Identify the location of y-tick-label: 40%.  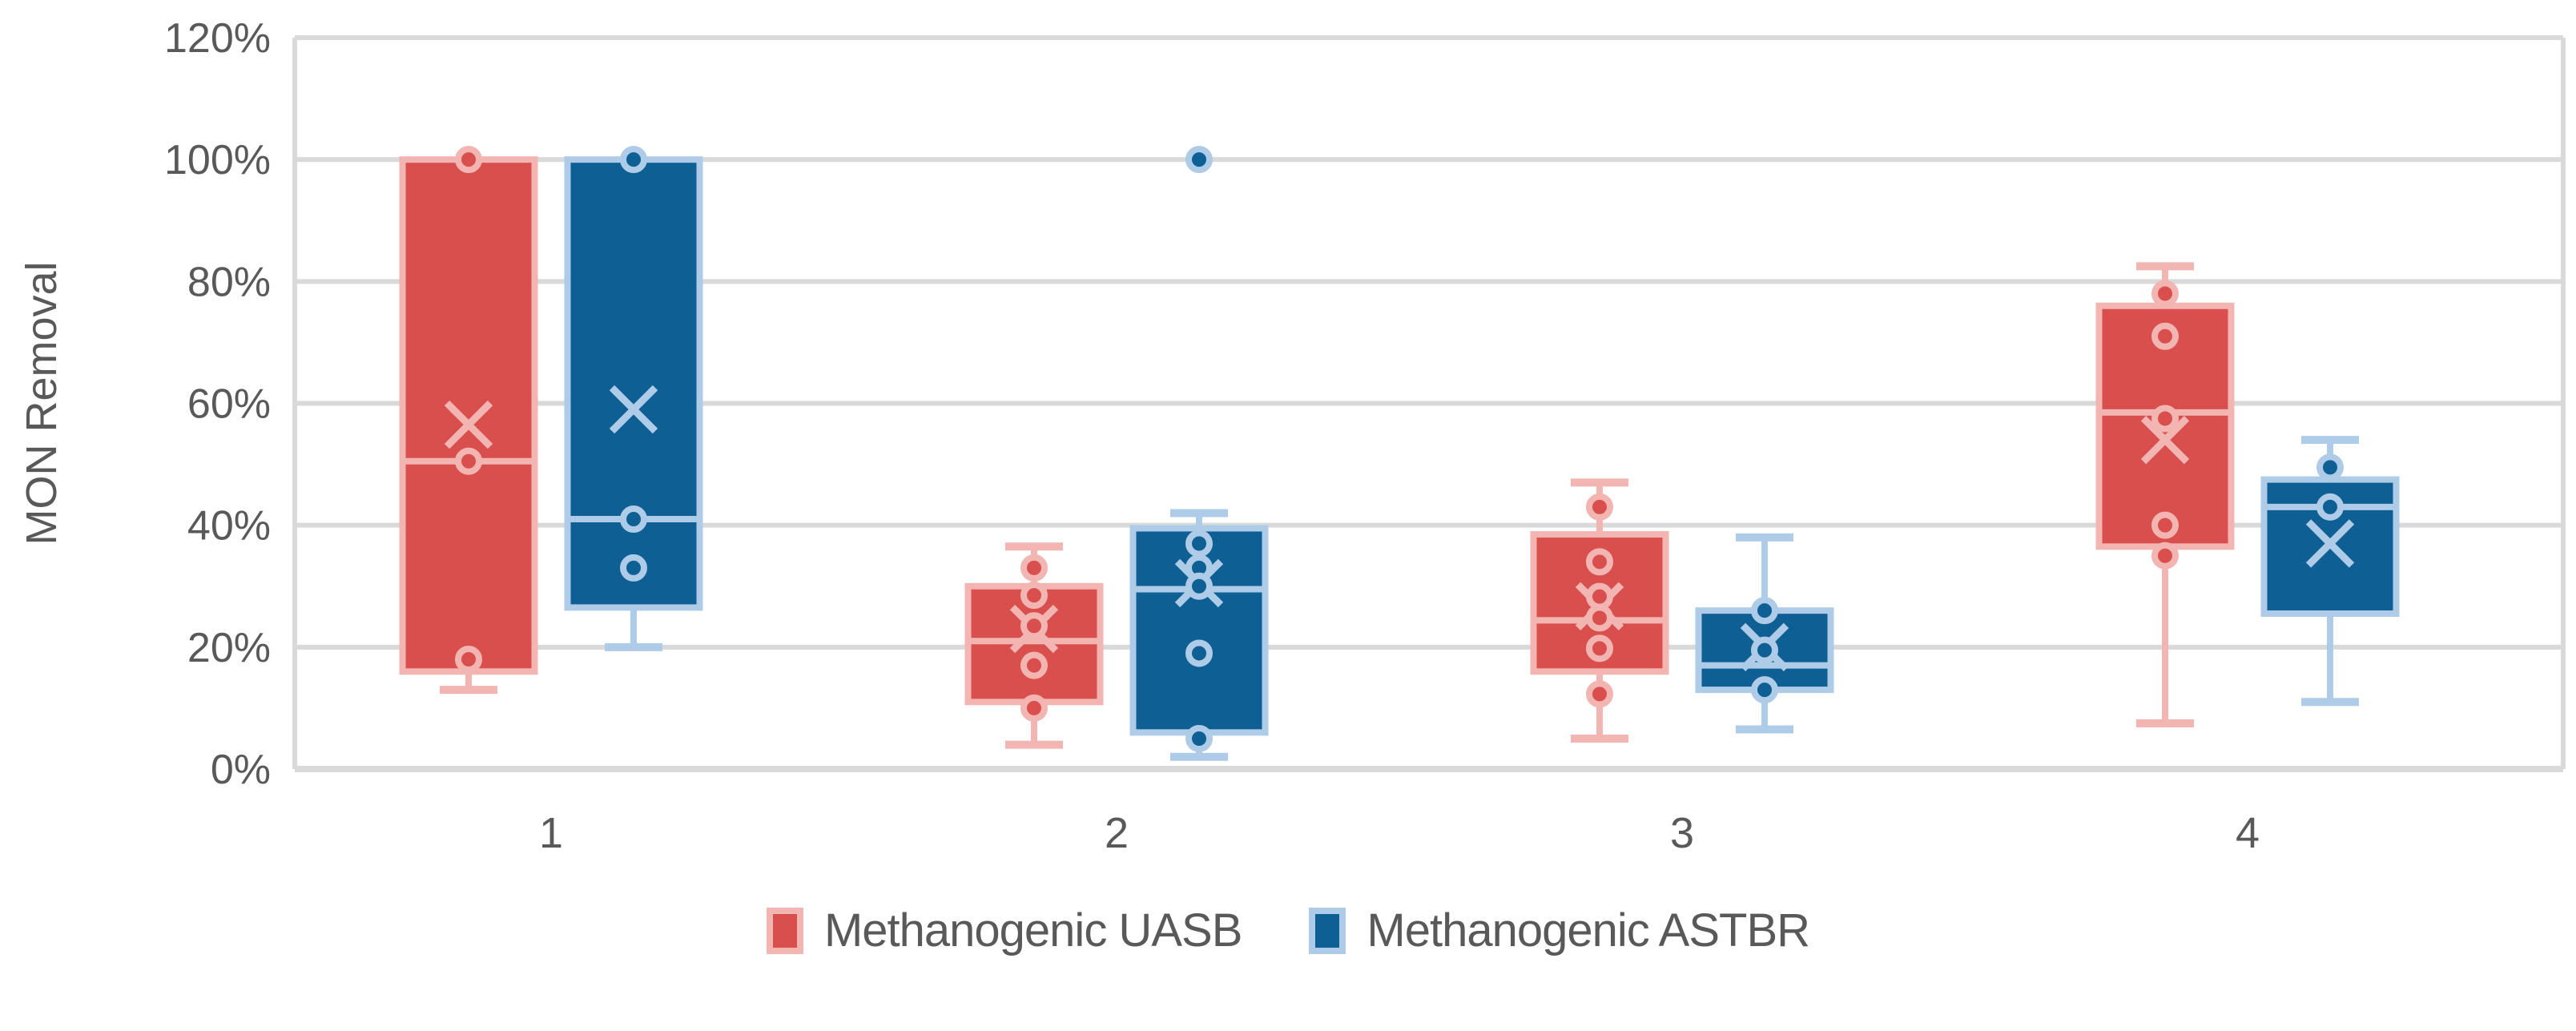
(229, 526).